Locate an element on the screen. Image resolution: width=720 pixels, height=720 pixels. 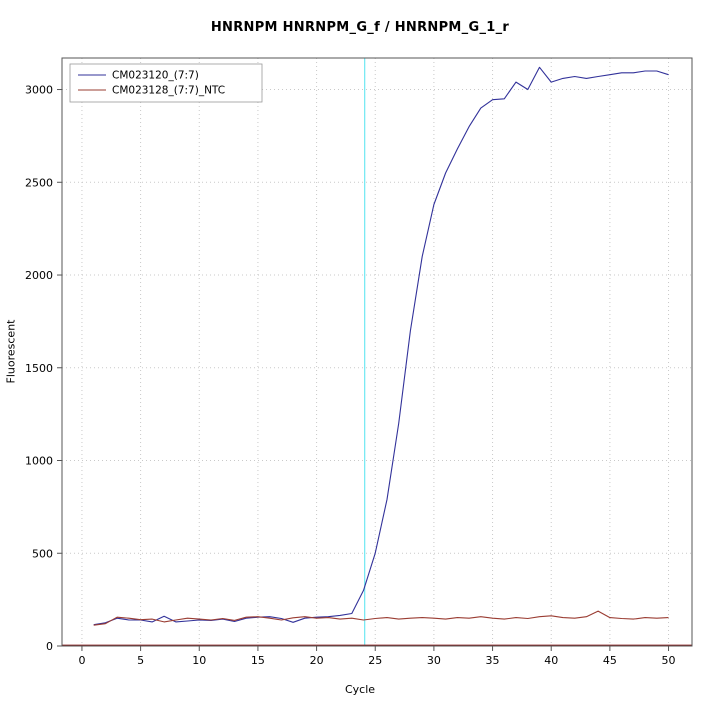
x-tick-label: 40 is located at coordinates (551, 660).